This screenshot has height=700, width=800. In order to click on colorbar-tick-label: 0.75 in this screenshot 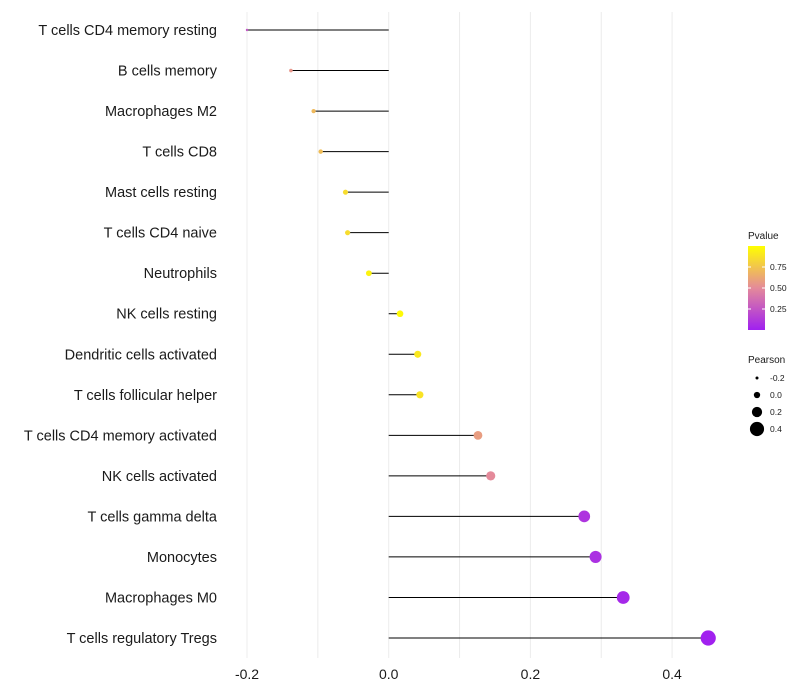, I will do `click(778, 267)`.